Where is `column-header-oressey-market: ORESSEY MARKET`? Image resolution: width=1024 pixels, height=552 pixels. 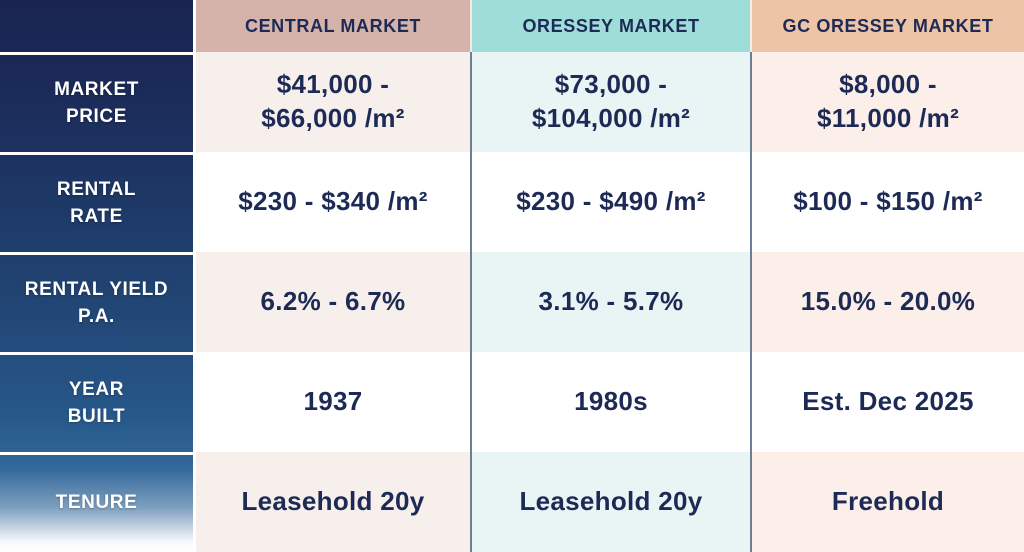
column-header-oressey-market: ORESSEY MARKET is located at coordinates (610, 26).